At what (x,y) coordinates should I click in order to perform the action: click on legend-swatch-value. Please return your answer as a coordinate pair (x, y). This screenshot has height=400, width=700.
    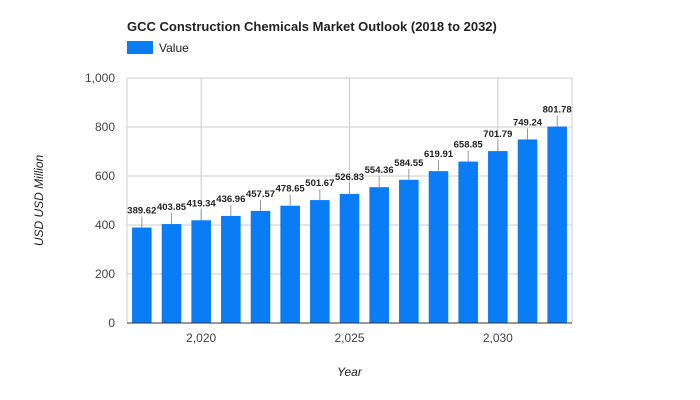
    Looking at the image, I should click on (140, 47).